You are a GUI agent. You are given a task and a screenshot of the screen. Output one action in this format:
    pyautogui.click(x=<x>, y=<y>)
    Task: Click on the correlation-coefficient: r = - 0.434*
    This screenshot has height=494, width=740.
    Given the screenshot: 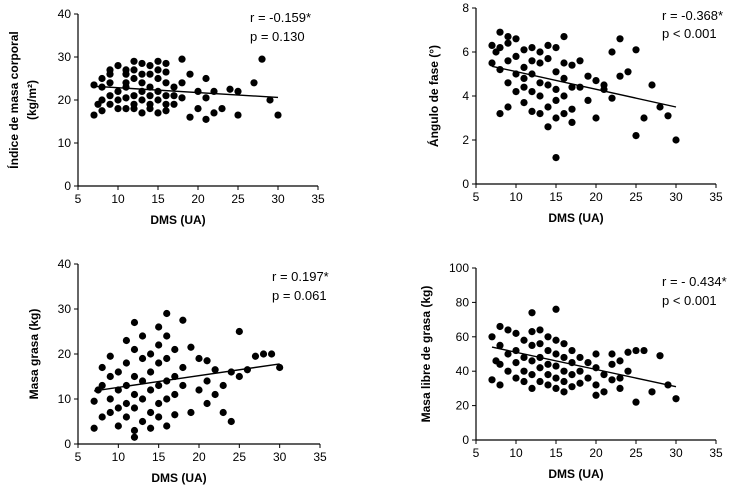 What is the action you would take?
    pyautogui.click(x=694, y=281)
    